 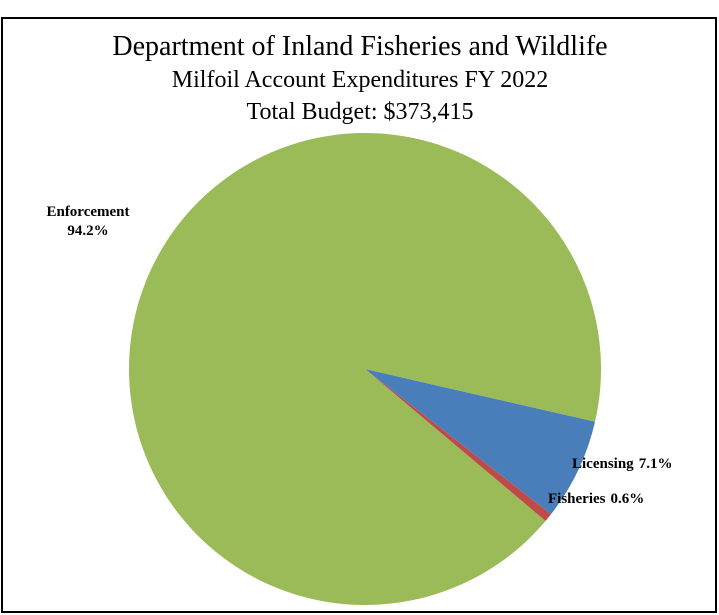 I want to click on slice-label: Licensing 7.1%, so click(x=622, y=464).